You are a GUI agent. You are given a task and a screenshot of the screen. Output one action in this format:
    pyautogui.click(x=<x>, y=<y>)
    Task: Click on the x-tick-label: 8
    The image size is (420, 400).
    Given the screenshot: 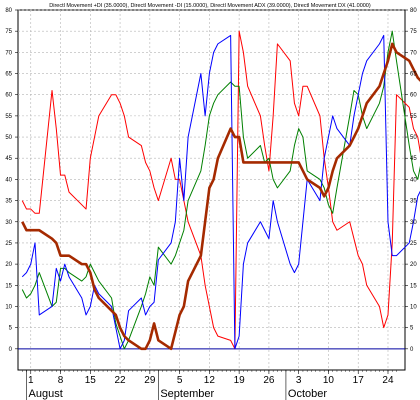 What is the action you would take?
    pyautogui.click(x=61, y=380)
    